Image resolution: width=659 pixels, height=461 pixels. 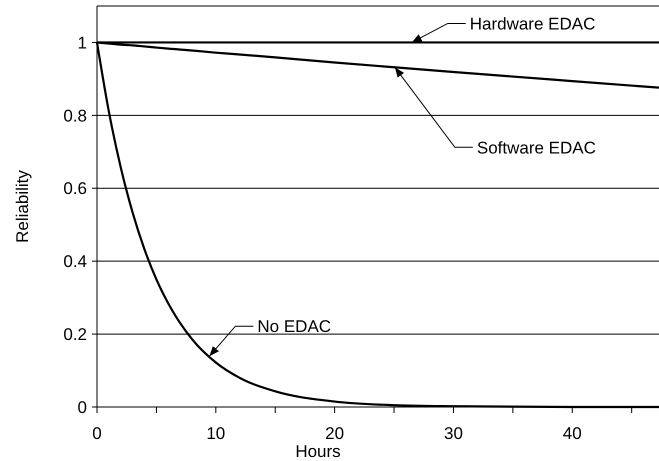 What do you see at coordinates (334, 433) in the screenshot?
I see `x-tick-label: 20` at bounding box center [334, 433].